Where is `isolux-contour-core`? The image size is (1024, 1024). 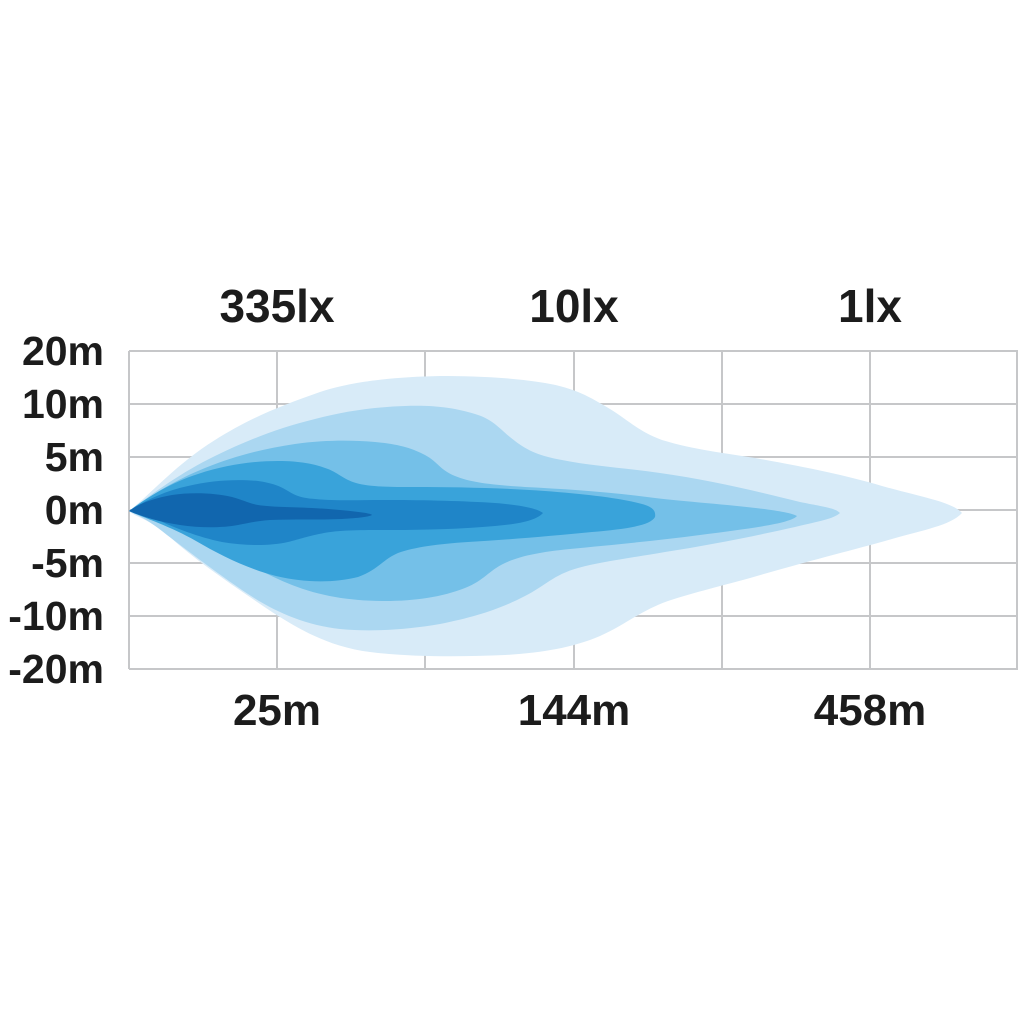
isolux-contour-core is located at coordinates (250, 510).